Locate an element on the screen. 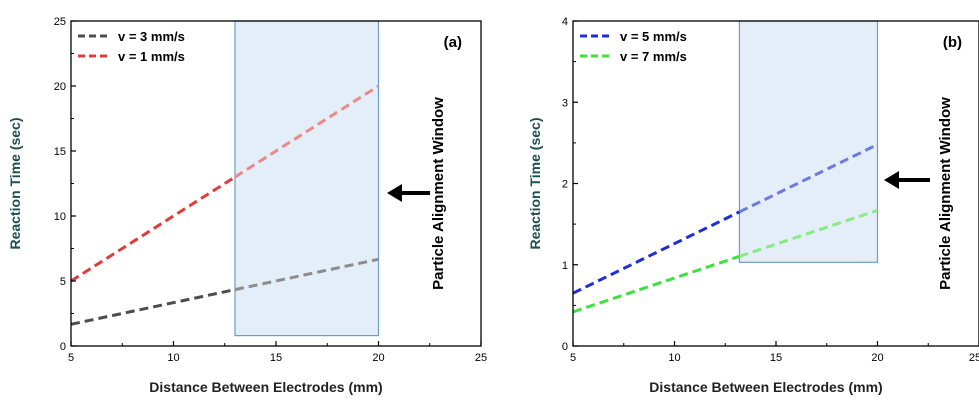 This screenshot has width=979, height=401. legend-label-2: v = 7 mm/s is located at coordinates (653, 56).